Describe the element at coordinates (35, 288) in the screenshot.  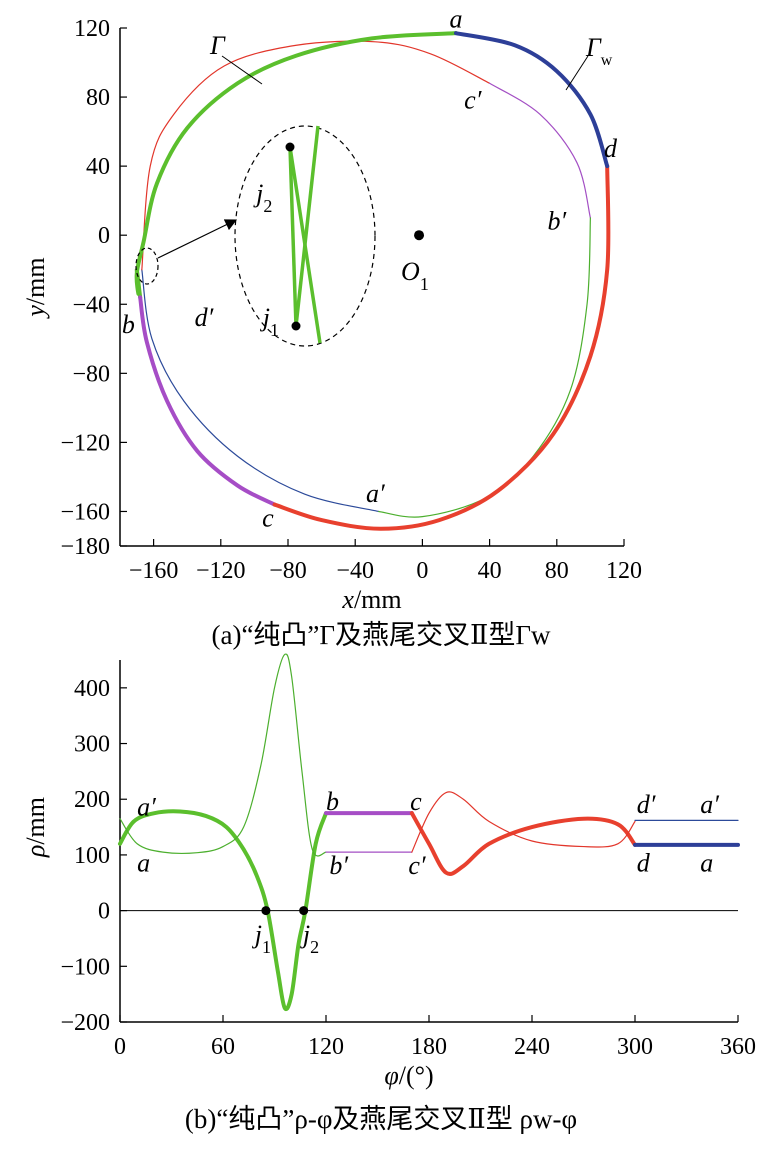
I see `y-axis-label: y/mm` at that location.